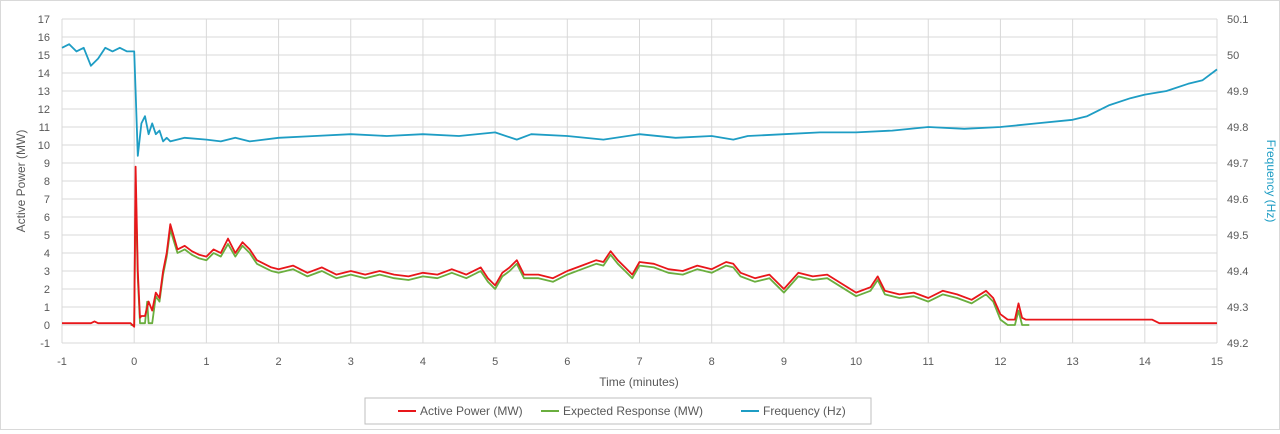 The image size is (1280, 434). Describe the element at coordinates (44, 56) in the screenshot. I see `y-tick-label: 15` at that location.